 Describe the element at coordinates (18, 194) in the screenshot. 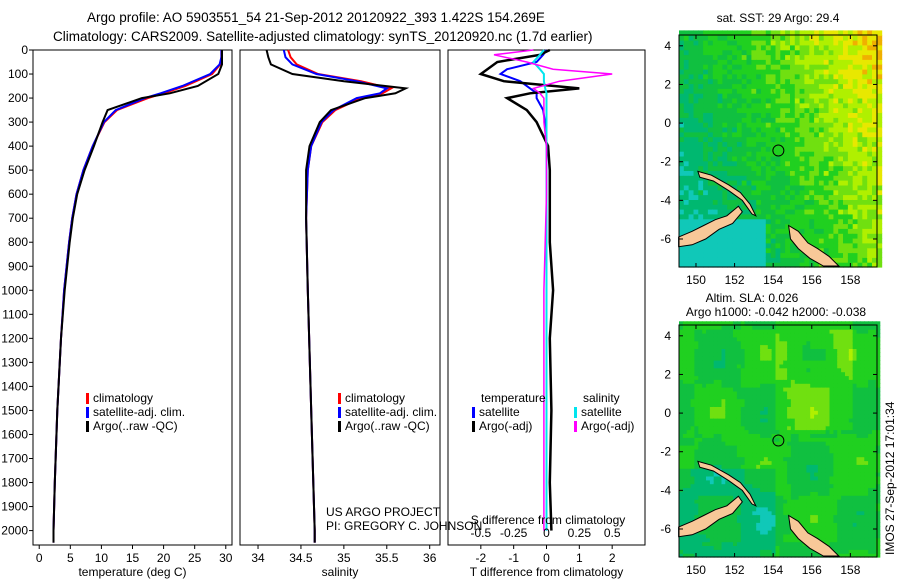

I see `depth-tick-label: 600` at that location.